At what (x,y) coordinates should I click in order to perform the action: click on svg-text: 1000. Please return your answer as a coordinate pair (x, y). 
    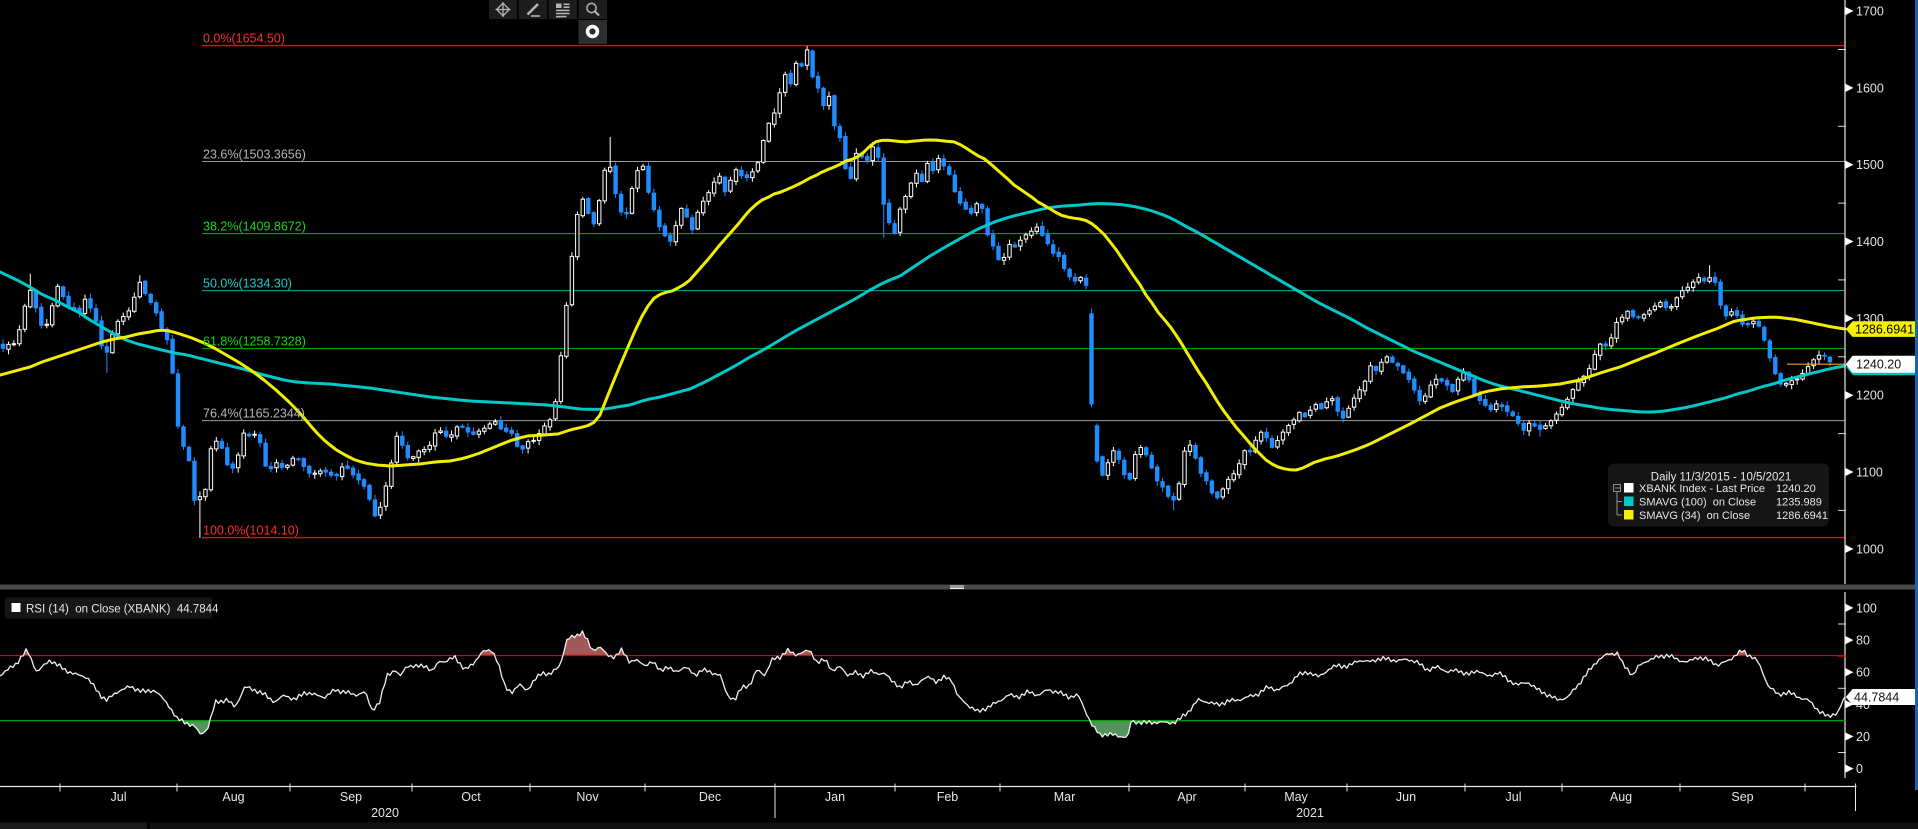
    Looking at the image, I should click on (1870, 549).